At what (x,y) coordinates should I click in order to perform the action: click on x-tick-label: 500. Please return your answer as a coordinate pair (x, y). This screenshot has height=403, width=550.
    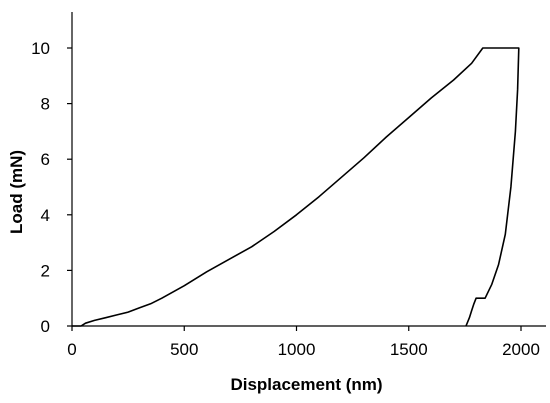
    Looking at the image, I should click on (184, 349).